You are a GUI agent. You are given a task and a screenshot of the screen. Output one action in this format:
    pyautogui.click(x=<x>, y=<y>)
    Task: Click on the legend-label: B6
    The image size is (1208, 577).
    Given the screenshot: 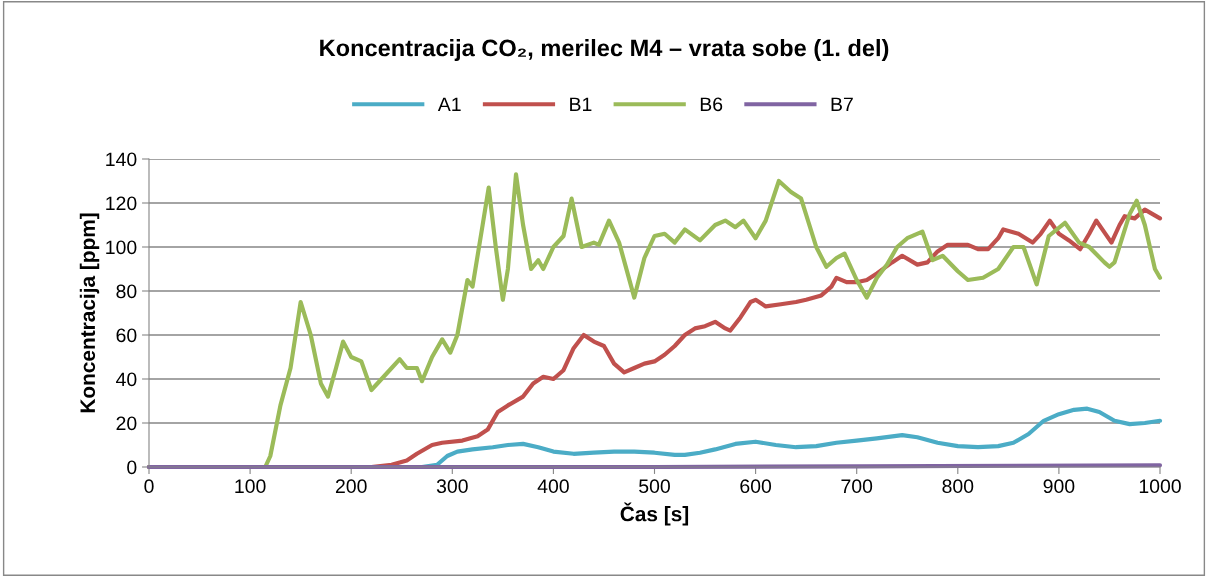 What is the action you would take?
    pyautogui.click(x=711, y=104)
    